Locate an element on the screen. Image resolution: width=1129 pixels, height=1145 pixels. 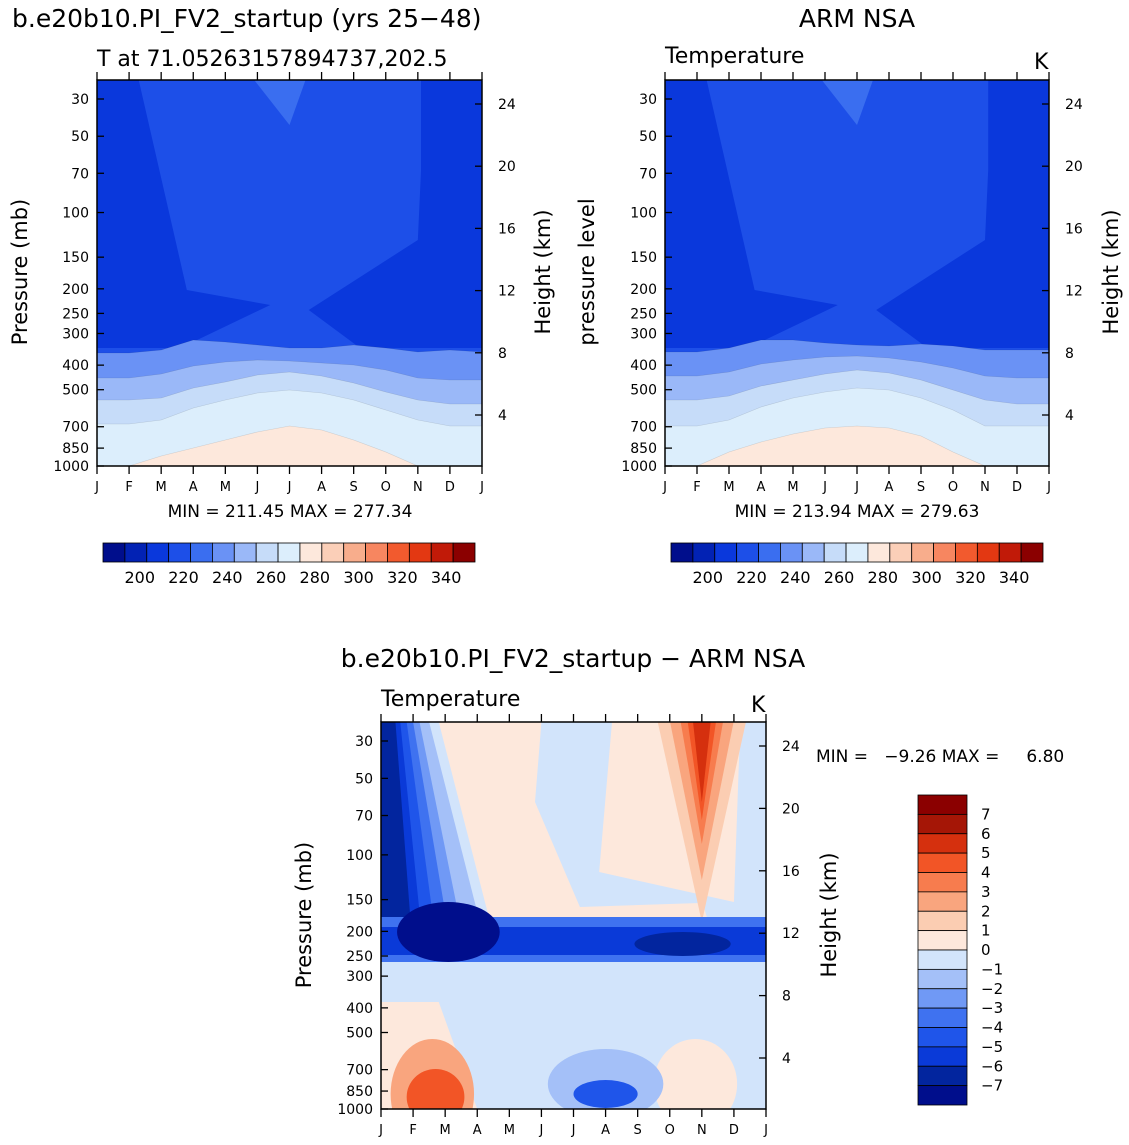
pressure-tick-label: 200 is located at coordinates (359, 932).